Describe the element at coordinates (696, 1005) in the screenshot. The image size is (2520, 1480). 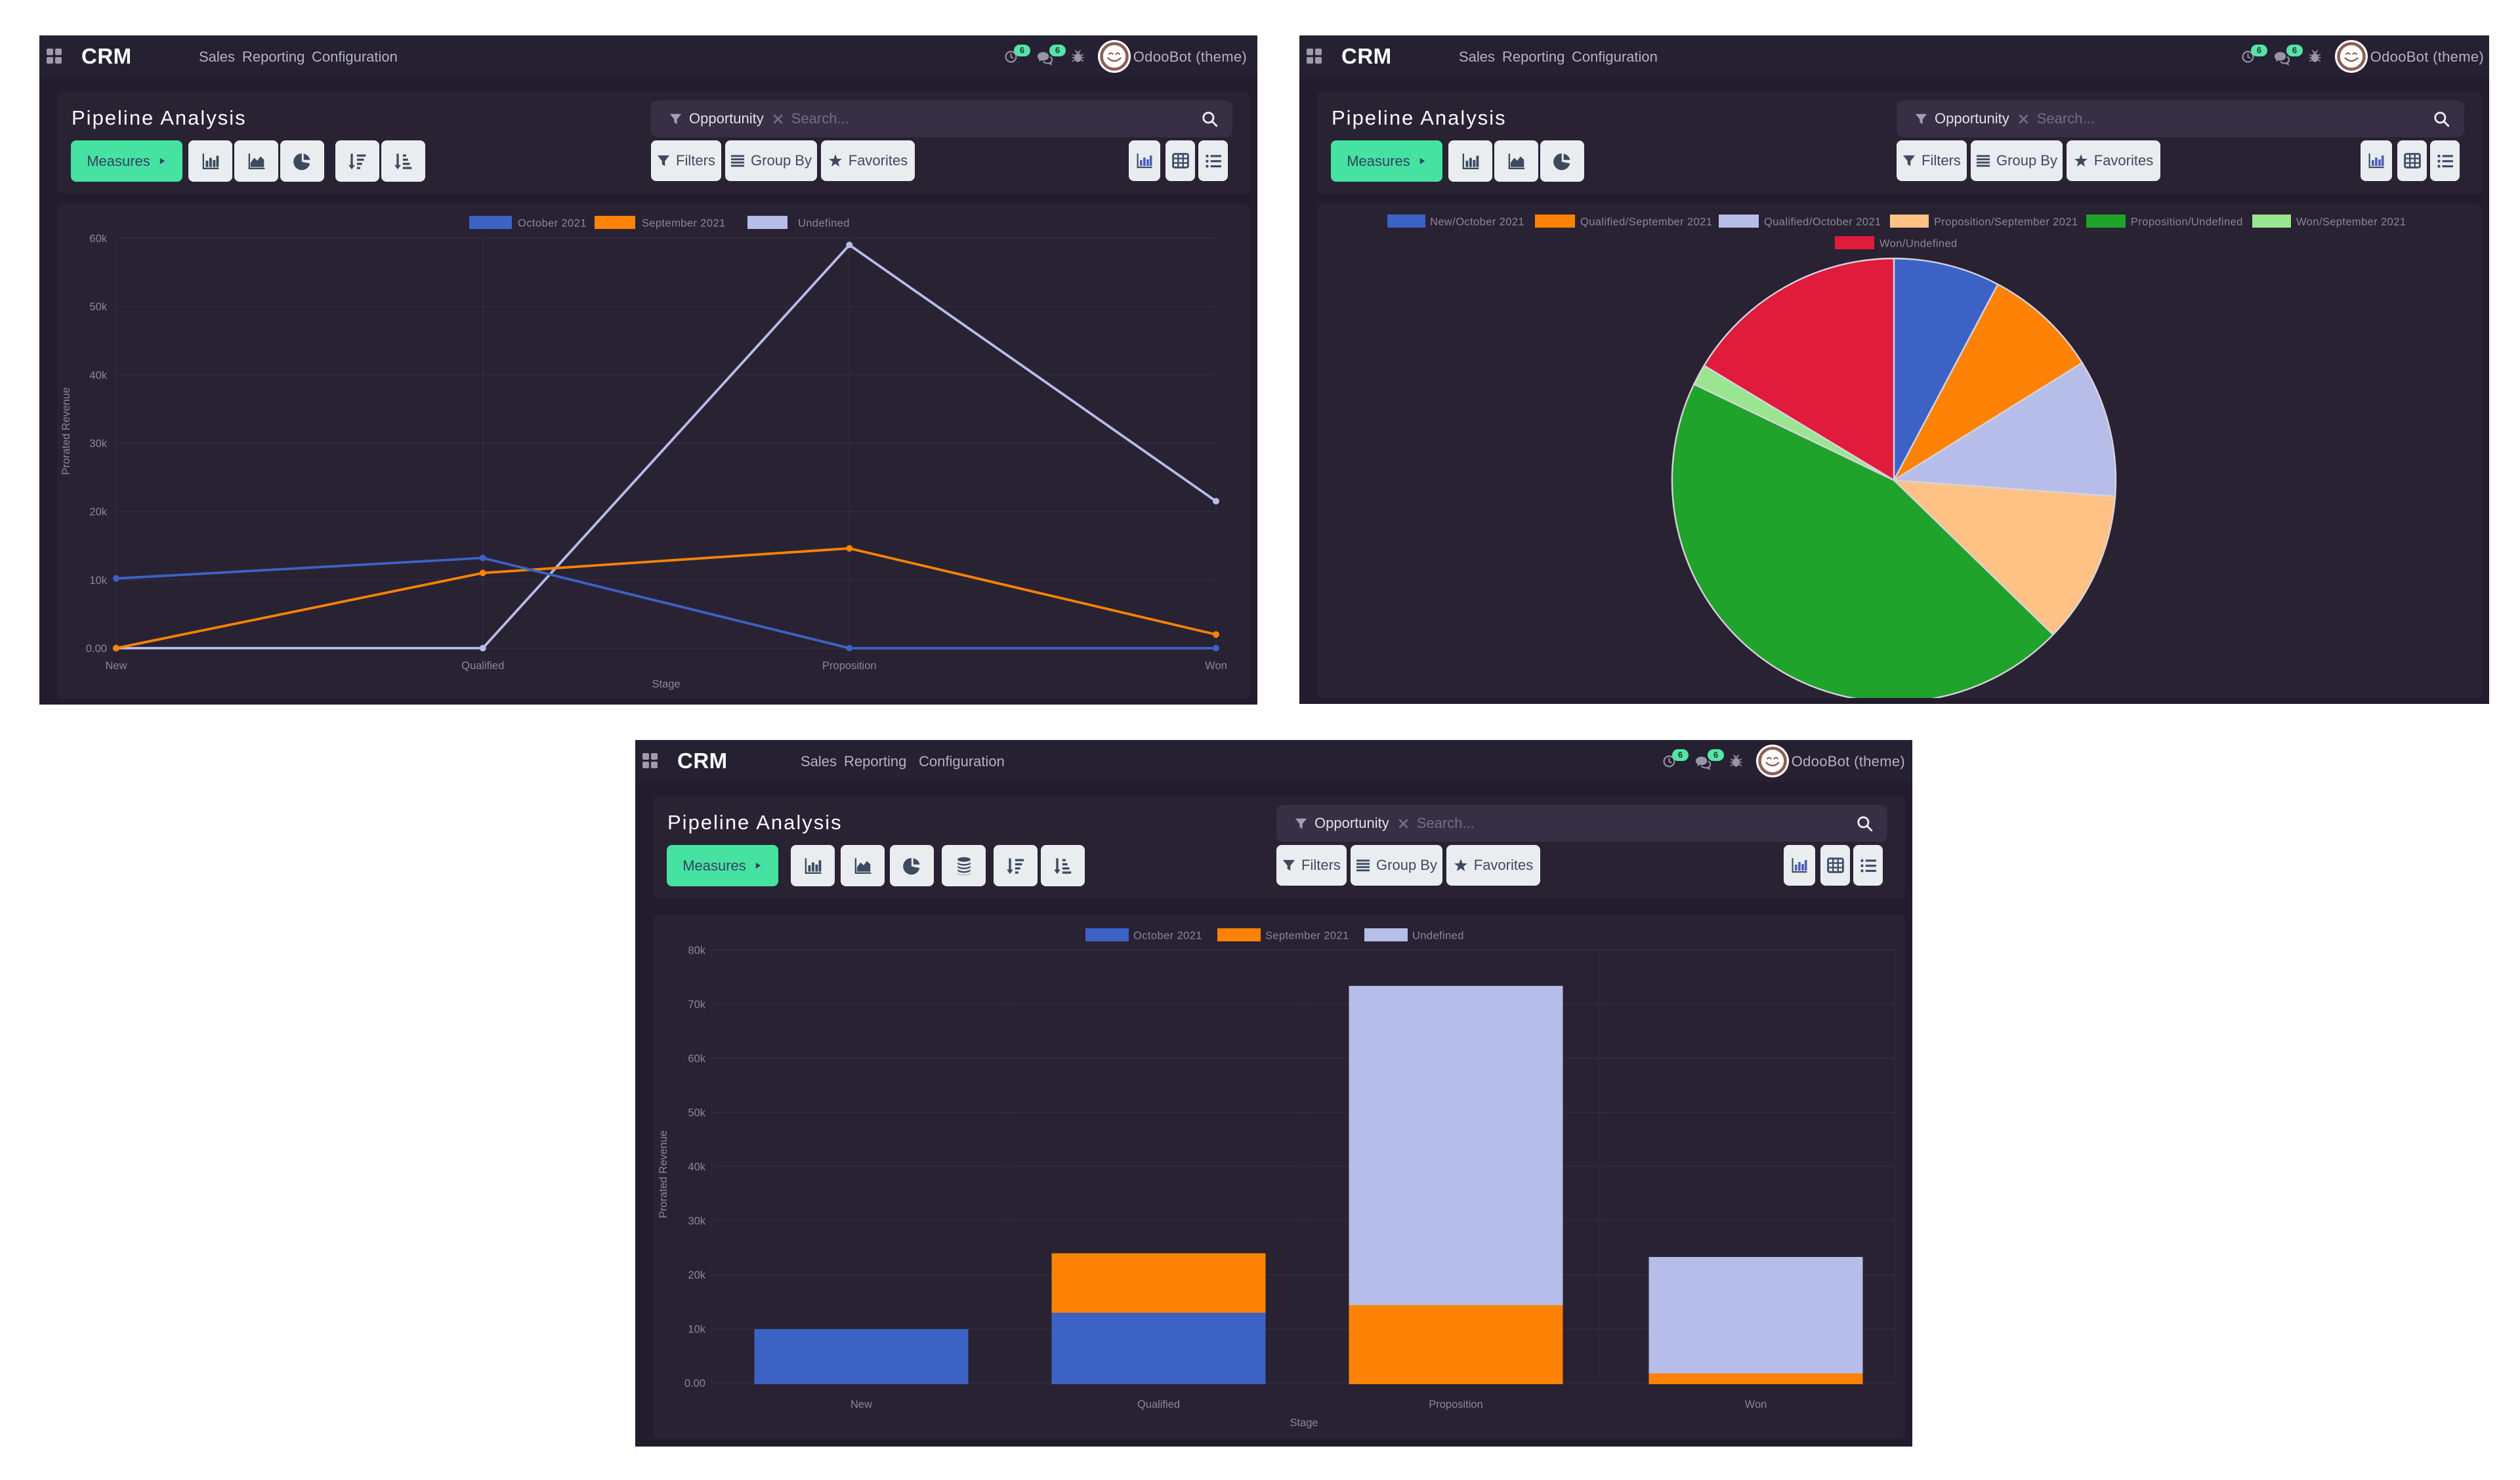
I see `svg-text: 70k` at that location.